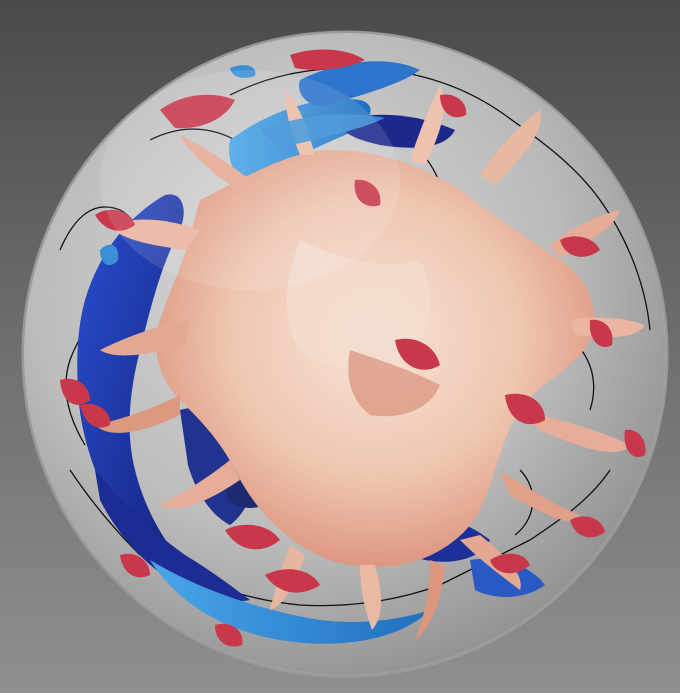 This screenshot has width=680, height=693. Describe the element at coordinates (242, 165) in the screenshot. I see `cold-light-streaks` at that location.